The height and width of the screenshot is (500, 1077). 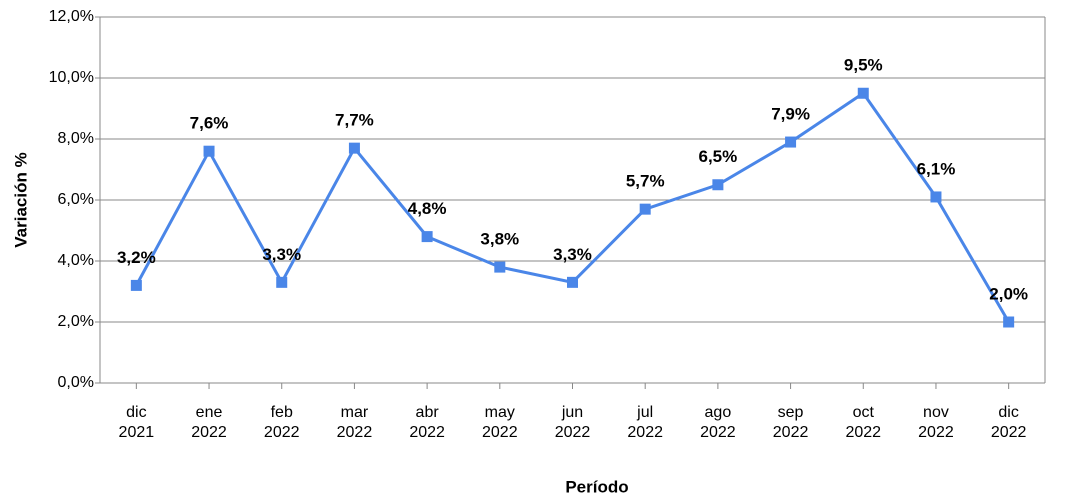 What do you see at coordinates (718, 422) in the screenshot?
I see `x-tick-label: ago 2022` at bounding box center [718, 422].